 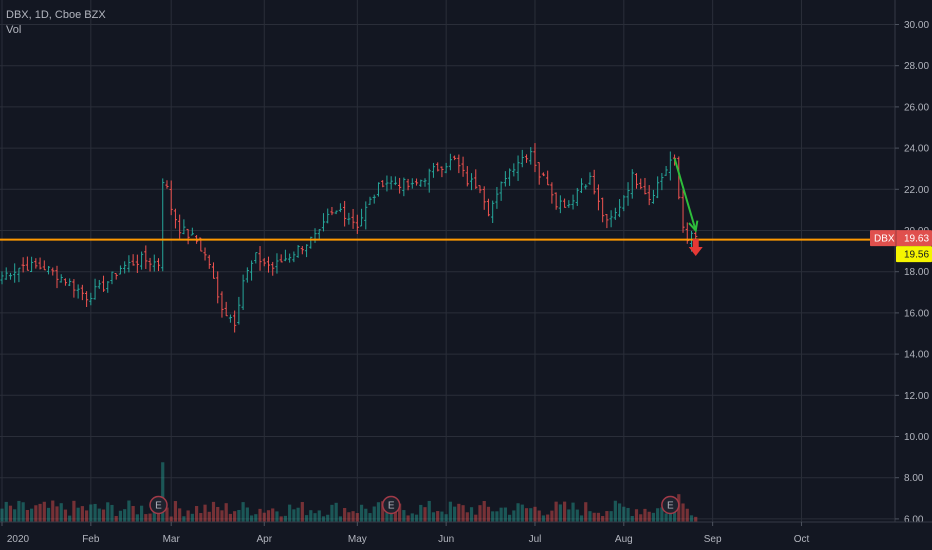 What do you see at coordinates (446, 539) in the screenshot?
I see `time-tick-label: Jun` at bounding box center [446, 539].